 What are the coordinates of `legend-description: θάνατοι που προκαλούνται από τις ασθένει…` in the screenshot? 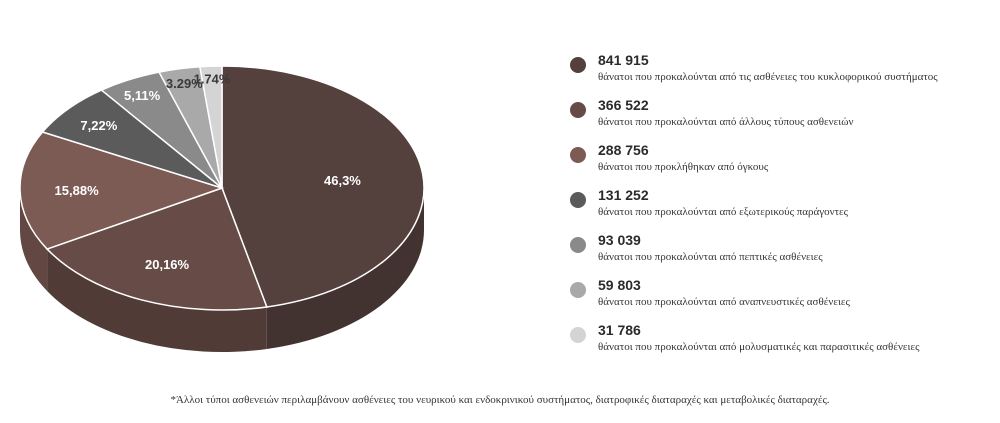 It's located at (768, 77).